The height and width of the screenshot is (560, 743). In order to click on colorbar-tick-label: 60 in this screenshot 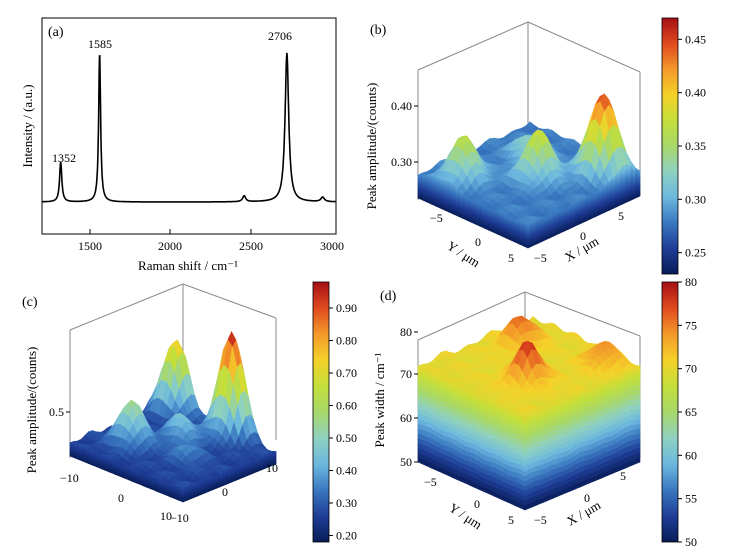, I will do `click(691, 455)`.